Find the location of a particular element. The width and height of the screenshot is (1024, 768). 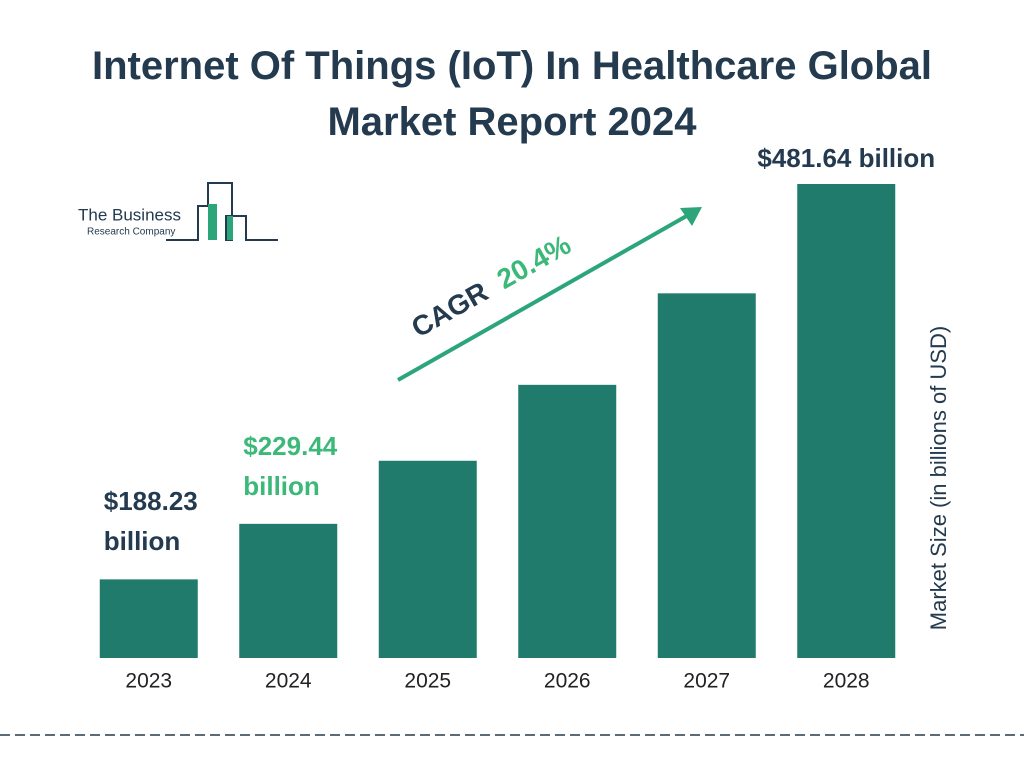

x-tick-label: 2024 is located at coordinates (288, 681).